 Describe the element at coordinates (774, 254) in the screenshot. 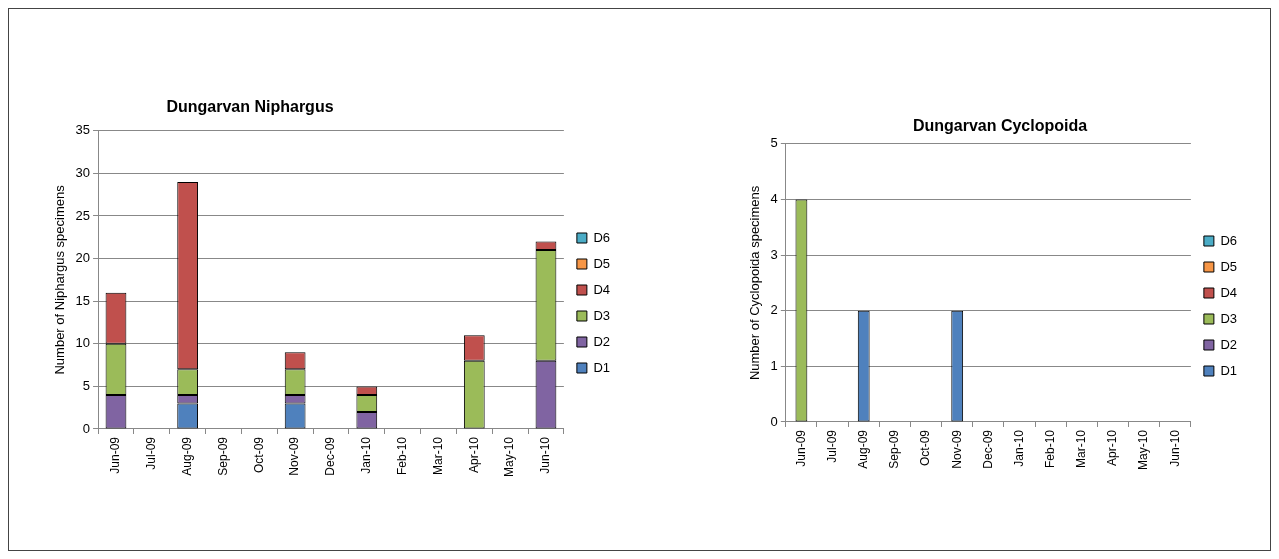

I see `y-tick-label: 3` at that location.